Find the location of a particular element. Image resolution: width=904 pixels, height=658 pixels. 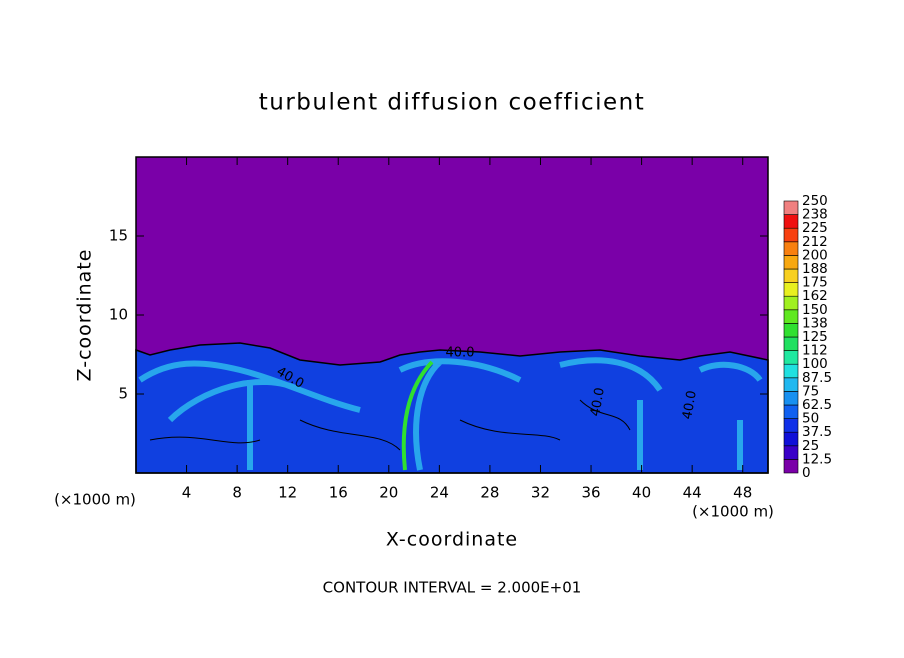

colorbar-label: 238 is located at coordinates (815, 215).